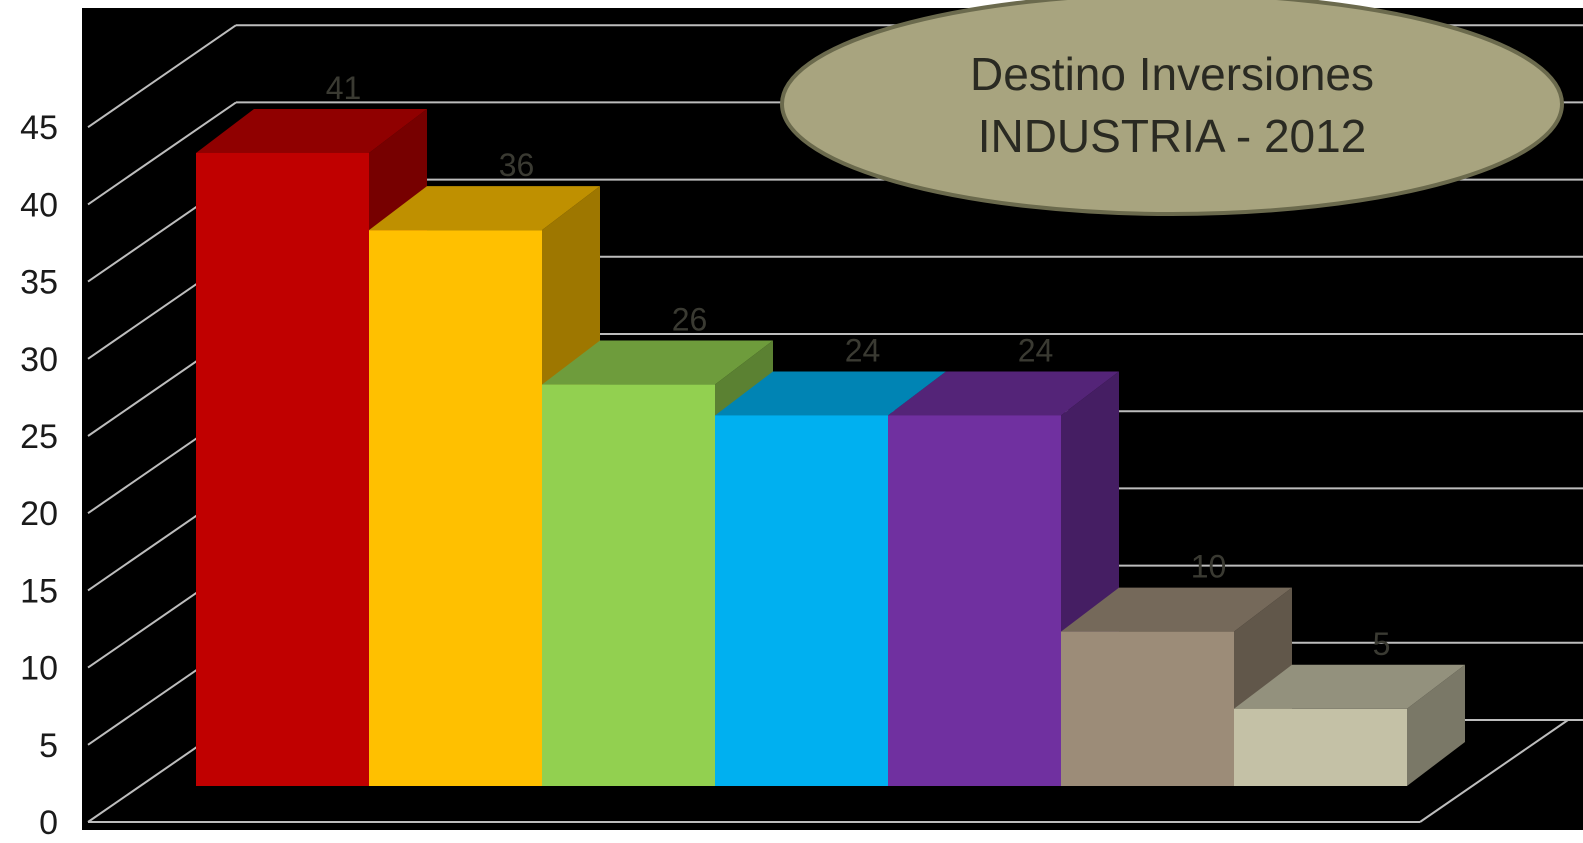  I want to click on y-tick-label: 15, so click(39, 591).